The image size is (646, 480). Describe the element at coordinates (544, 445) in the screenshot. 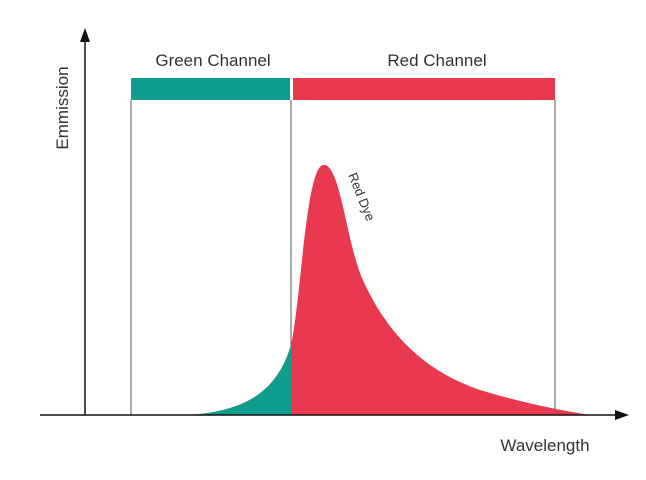

I see `x-axis-label: Wavelength` at that location.